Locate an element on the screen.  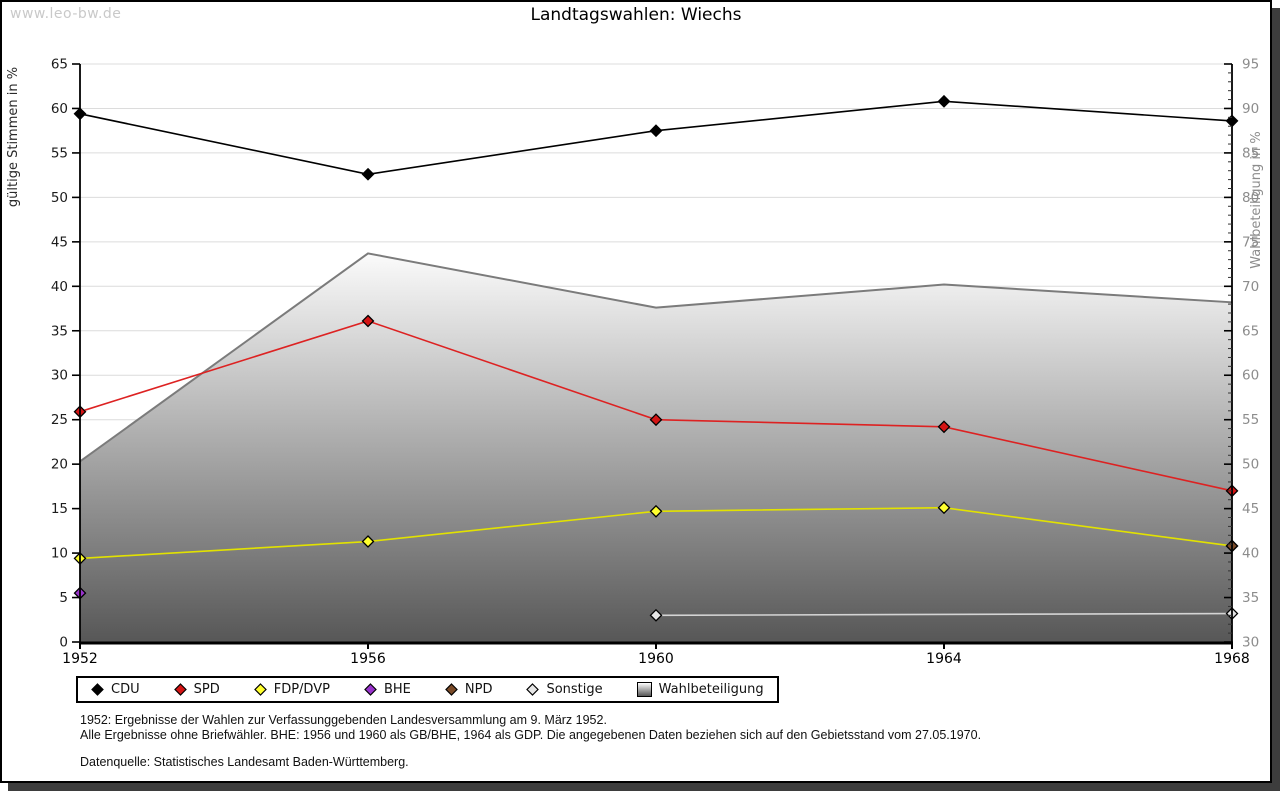
legend-label-bhe: BHE is located at coordinates (397, 689).